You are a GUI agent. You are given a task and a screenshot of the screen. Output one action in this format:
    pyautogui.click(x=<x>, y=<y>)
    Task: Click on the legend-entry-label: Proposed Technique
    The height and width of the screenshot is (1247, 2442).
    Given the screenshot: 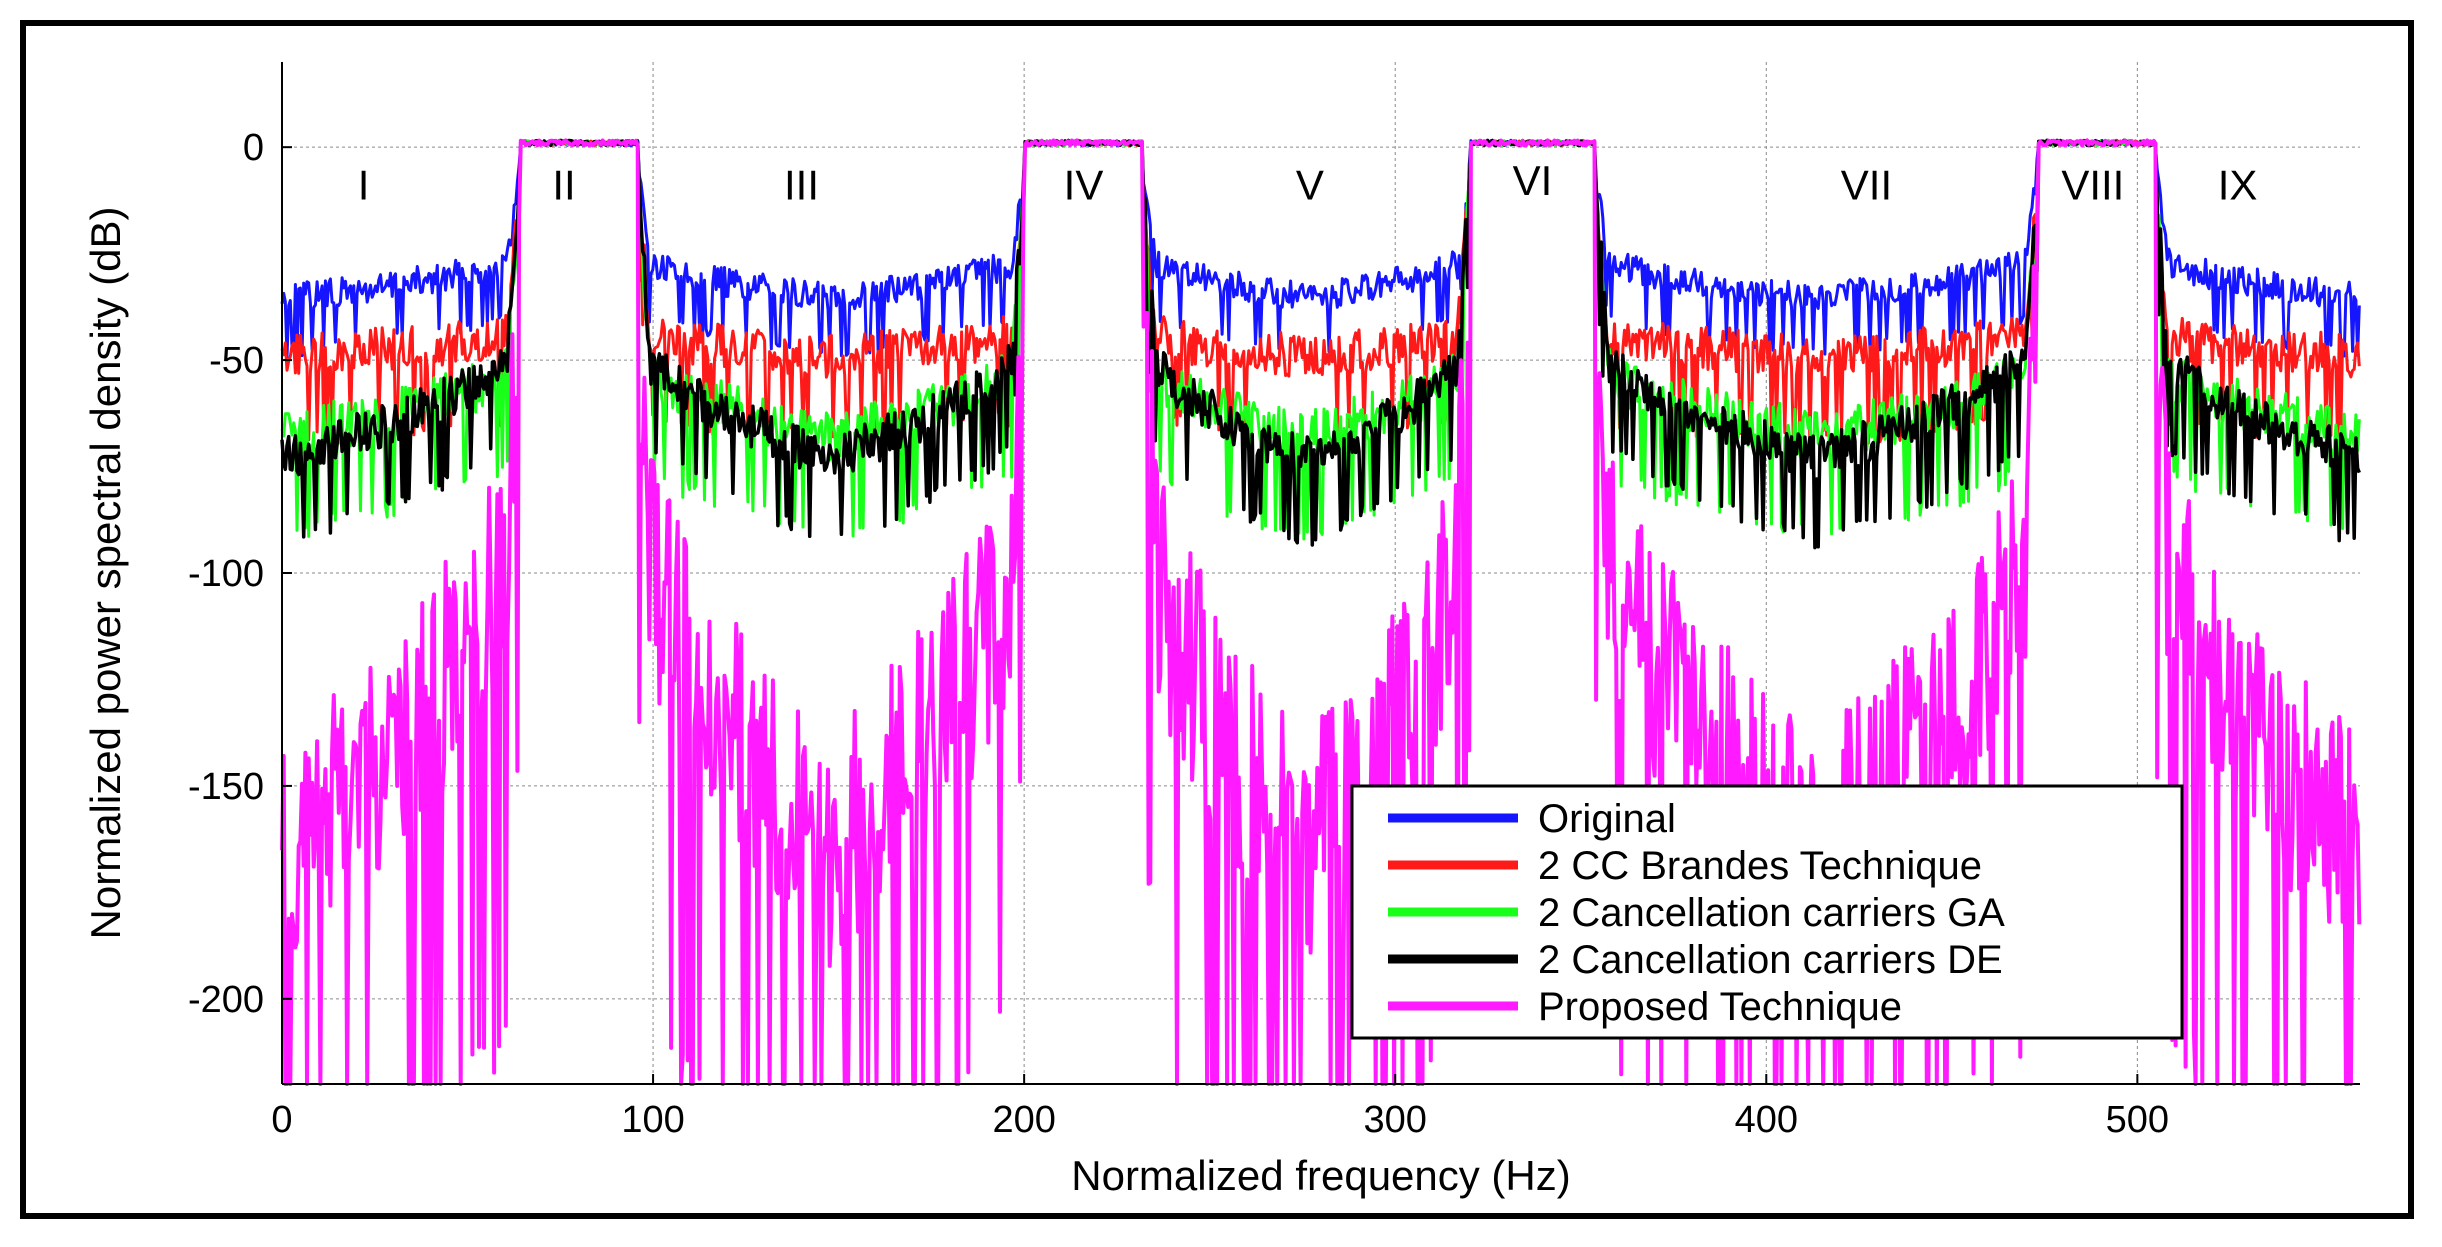 What is the action you would take?
    pyautogui.click(x=1720, y=1007)
    